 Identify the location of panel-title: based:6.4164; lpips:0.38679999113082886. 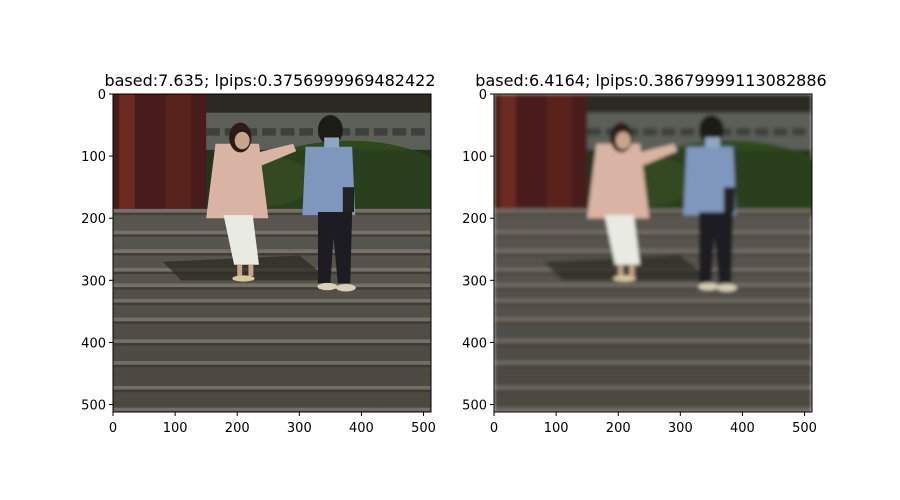
(650, 80).